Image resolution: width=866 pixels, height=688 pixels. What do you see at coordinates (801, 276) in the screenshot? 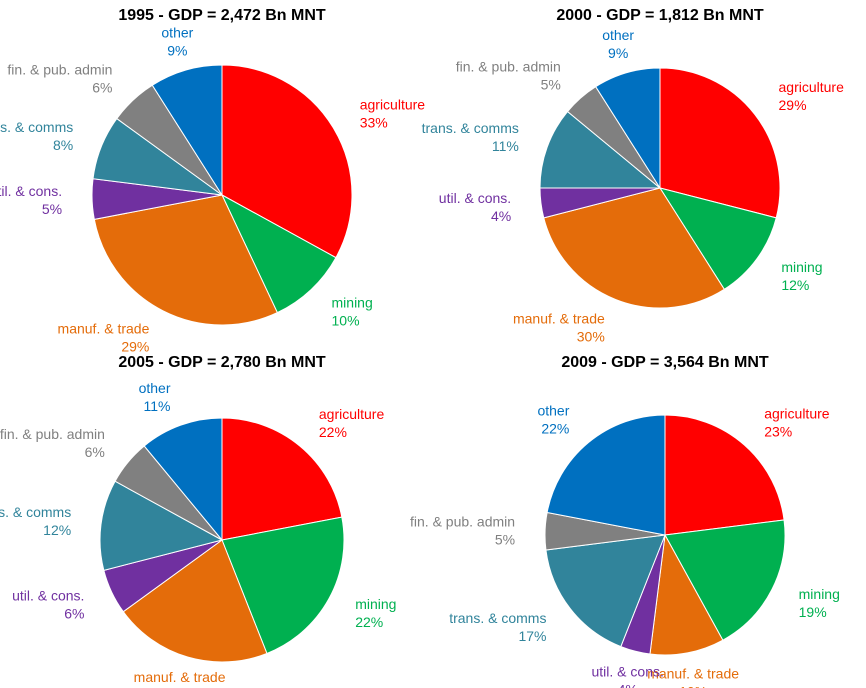
I see `data-label: mining 12%` at bounding box center [801, 276].